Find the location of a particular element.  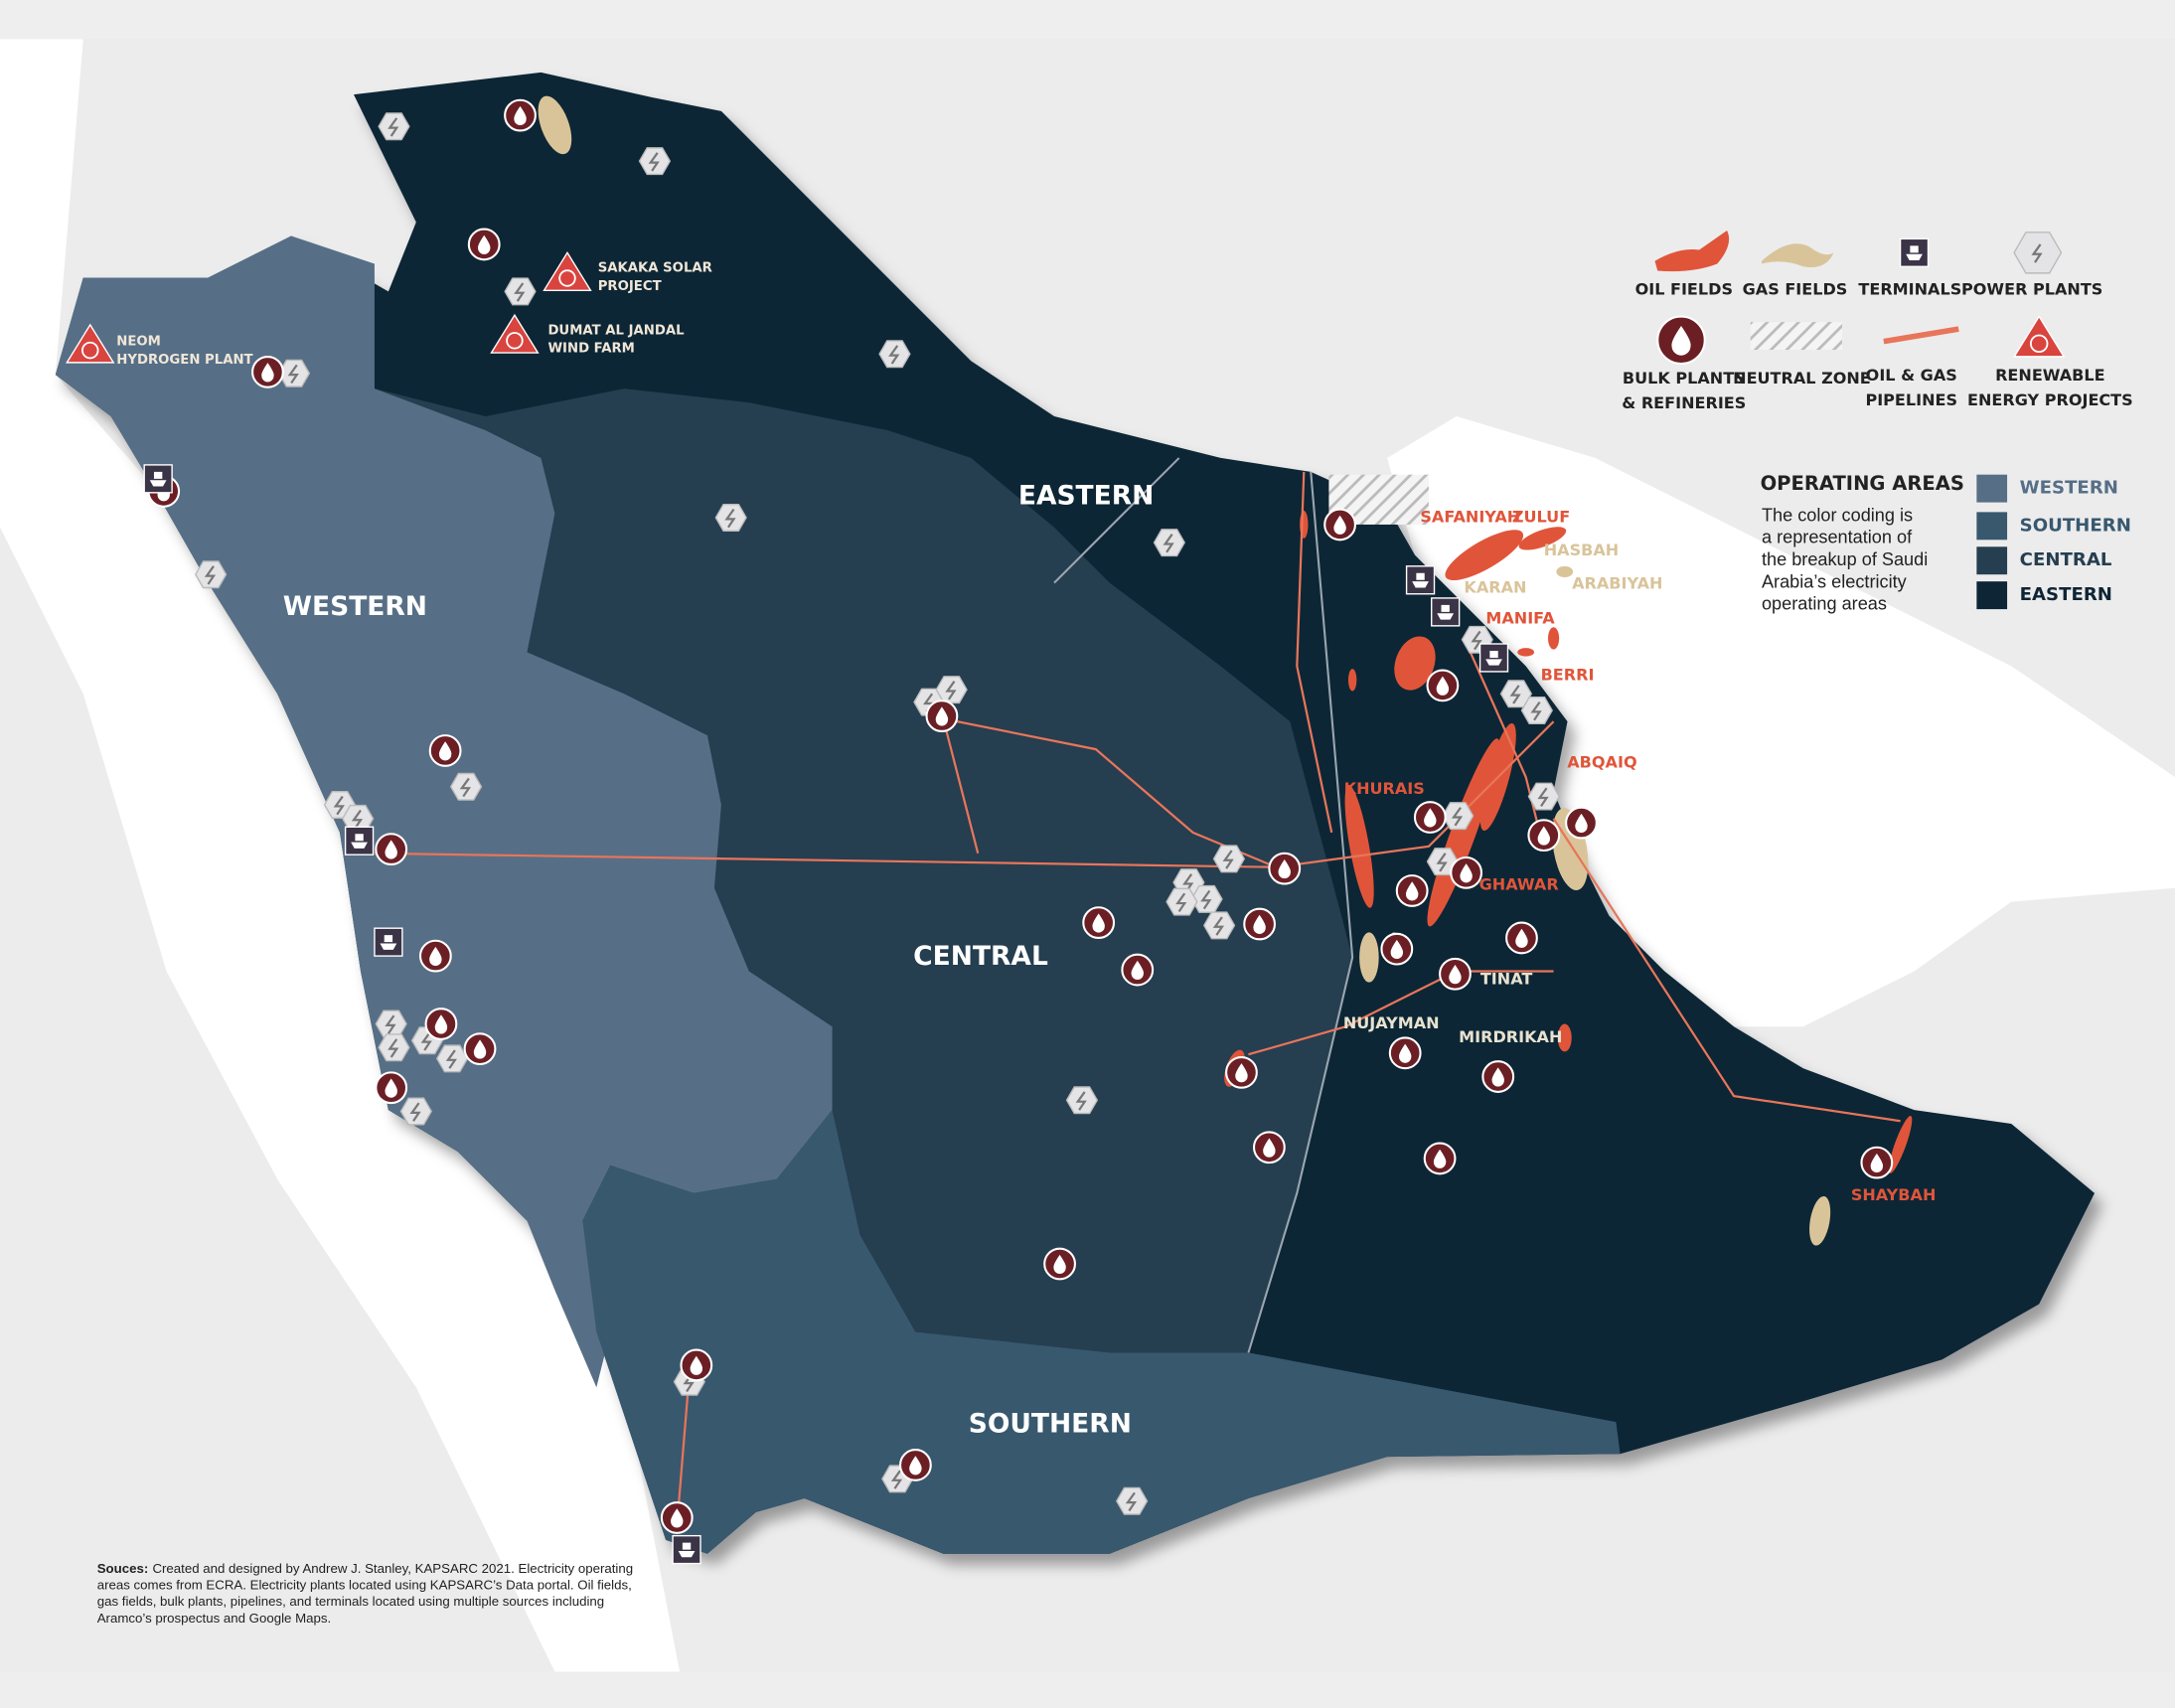

field-label: KHURAIS is located at coordinates (1384, 788).